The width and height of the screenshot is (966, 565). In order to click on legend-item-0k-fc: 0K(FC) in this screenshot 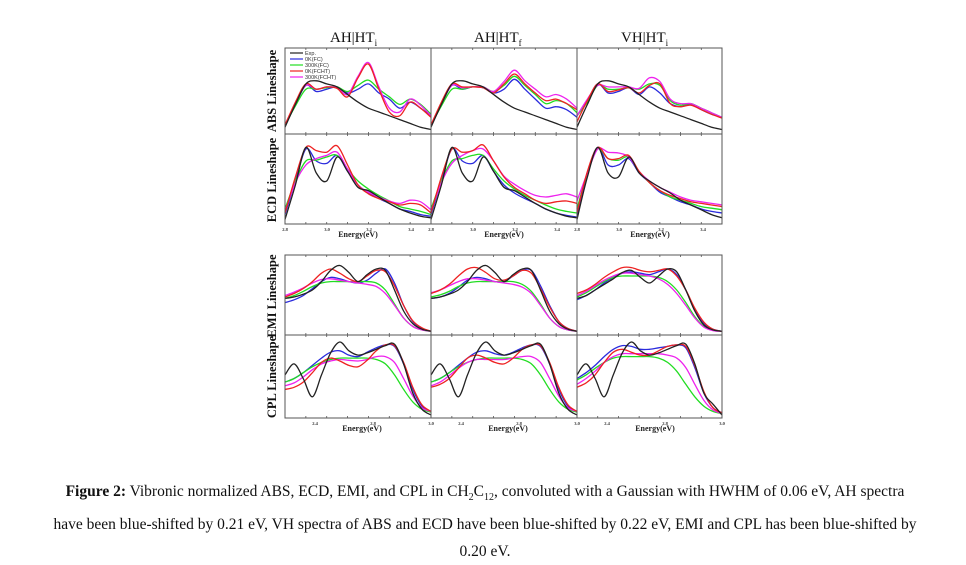, I will do `click(306, 60)`.